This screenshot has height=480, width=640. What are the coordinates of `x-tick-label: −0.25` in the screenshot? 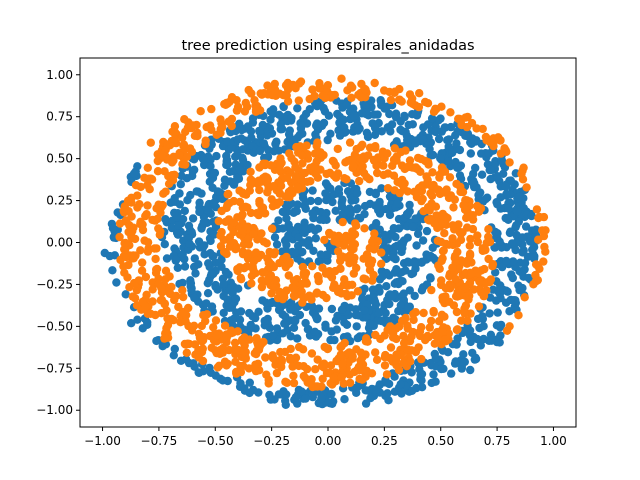 It's located at (271, 441).